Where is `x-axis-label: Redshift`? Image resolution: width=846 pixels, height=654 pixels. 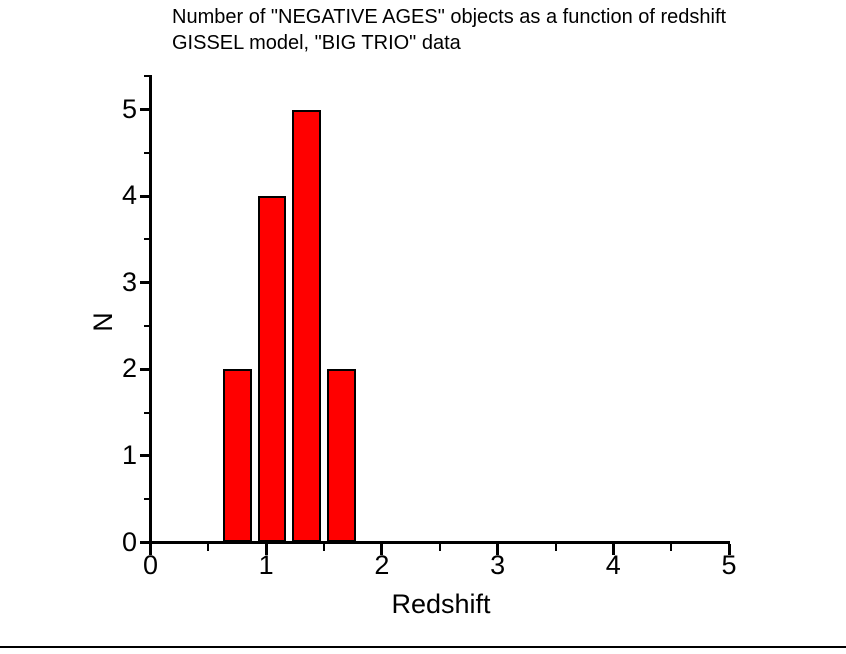 x-axis-label: Redshift is located at coordinates (441, 604).